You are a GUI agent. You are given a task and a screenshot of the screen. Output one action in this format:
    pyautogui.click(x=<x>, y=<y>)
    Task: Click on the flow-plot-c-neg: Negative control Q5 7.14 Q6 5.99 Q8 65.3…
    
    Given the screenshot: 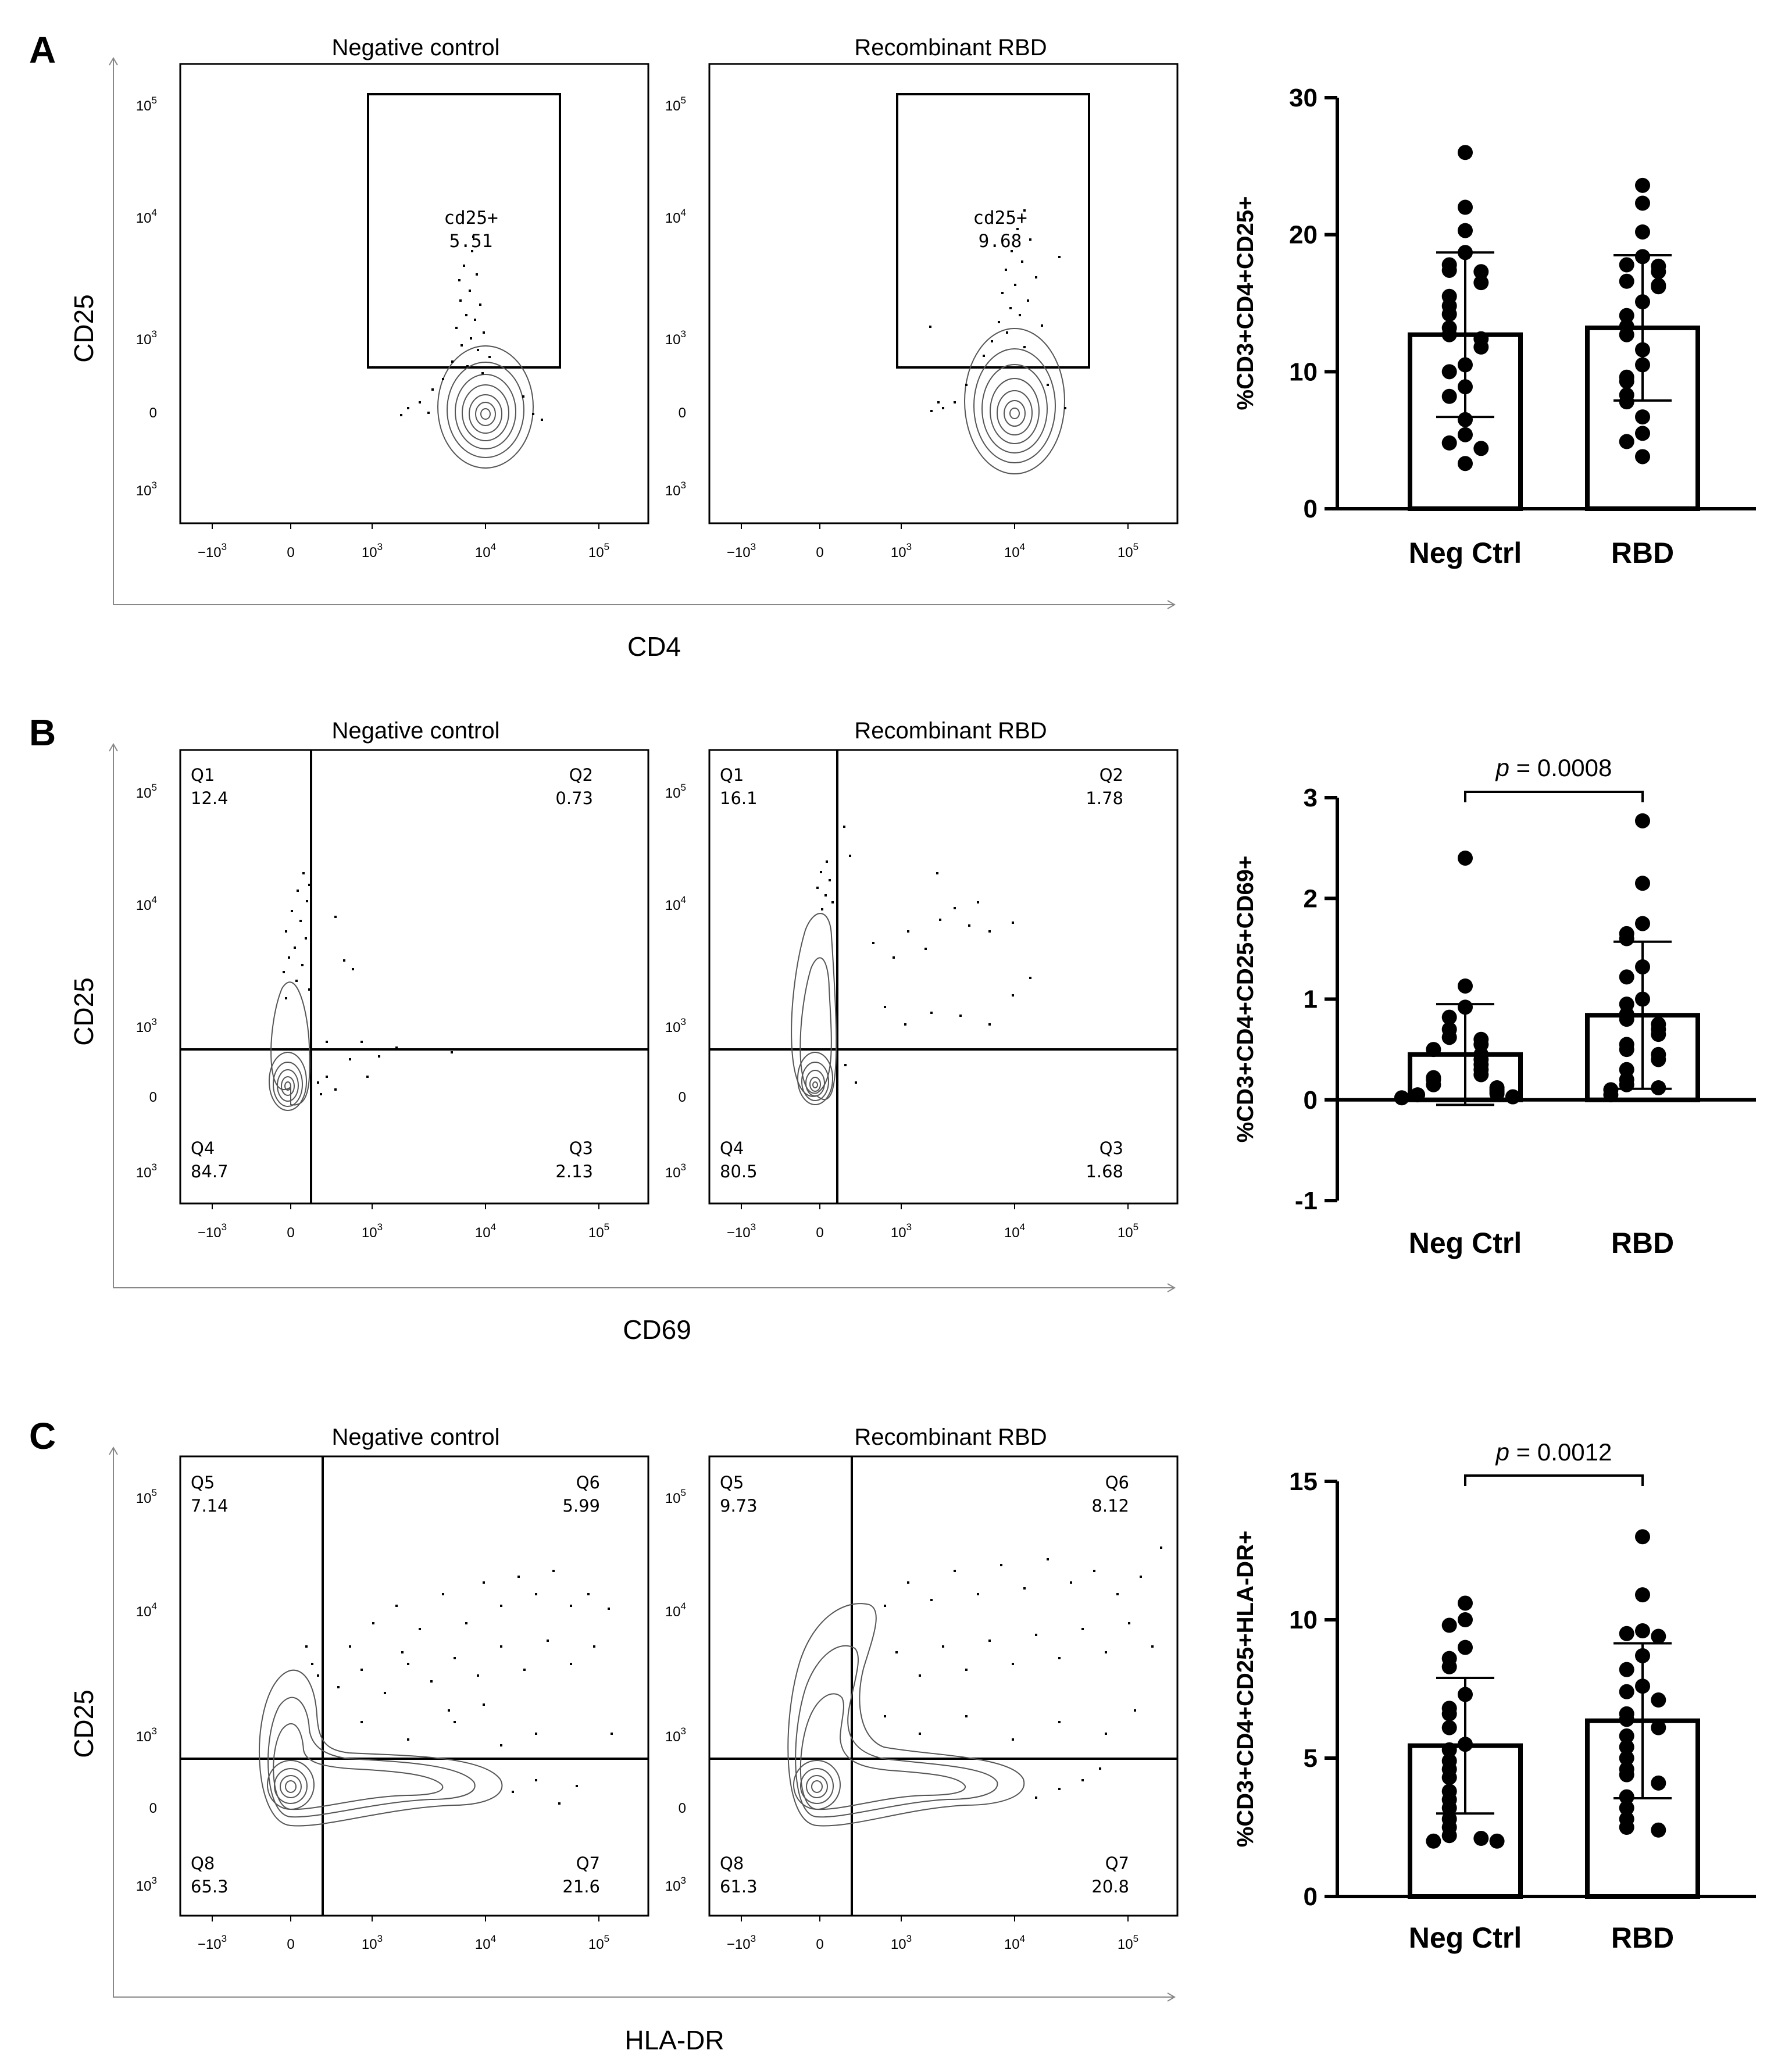 What is the action you would take?
    pyautogui.click(x=392, y=1688)
    